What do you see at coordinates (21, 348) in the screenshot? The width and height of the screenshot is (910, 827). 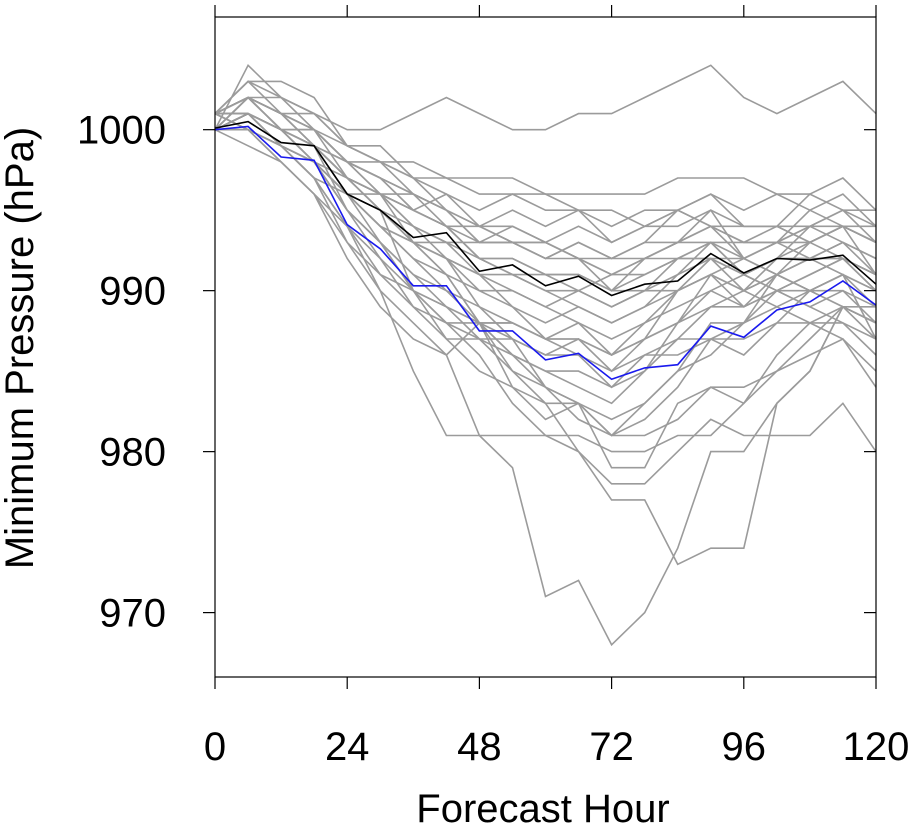 I see `y-axis-title: Minimum Pressure (hPa)` at bounding box center [21, 348].